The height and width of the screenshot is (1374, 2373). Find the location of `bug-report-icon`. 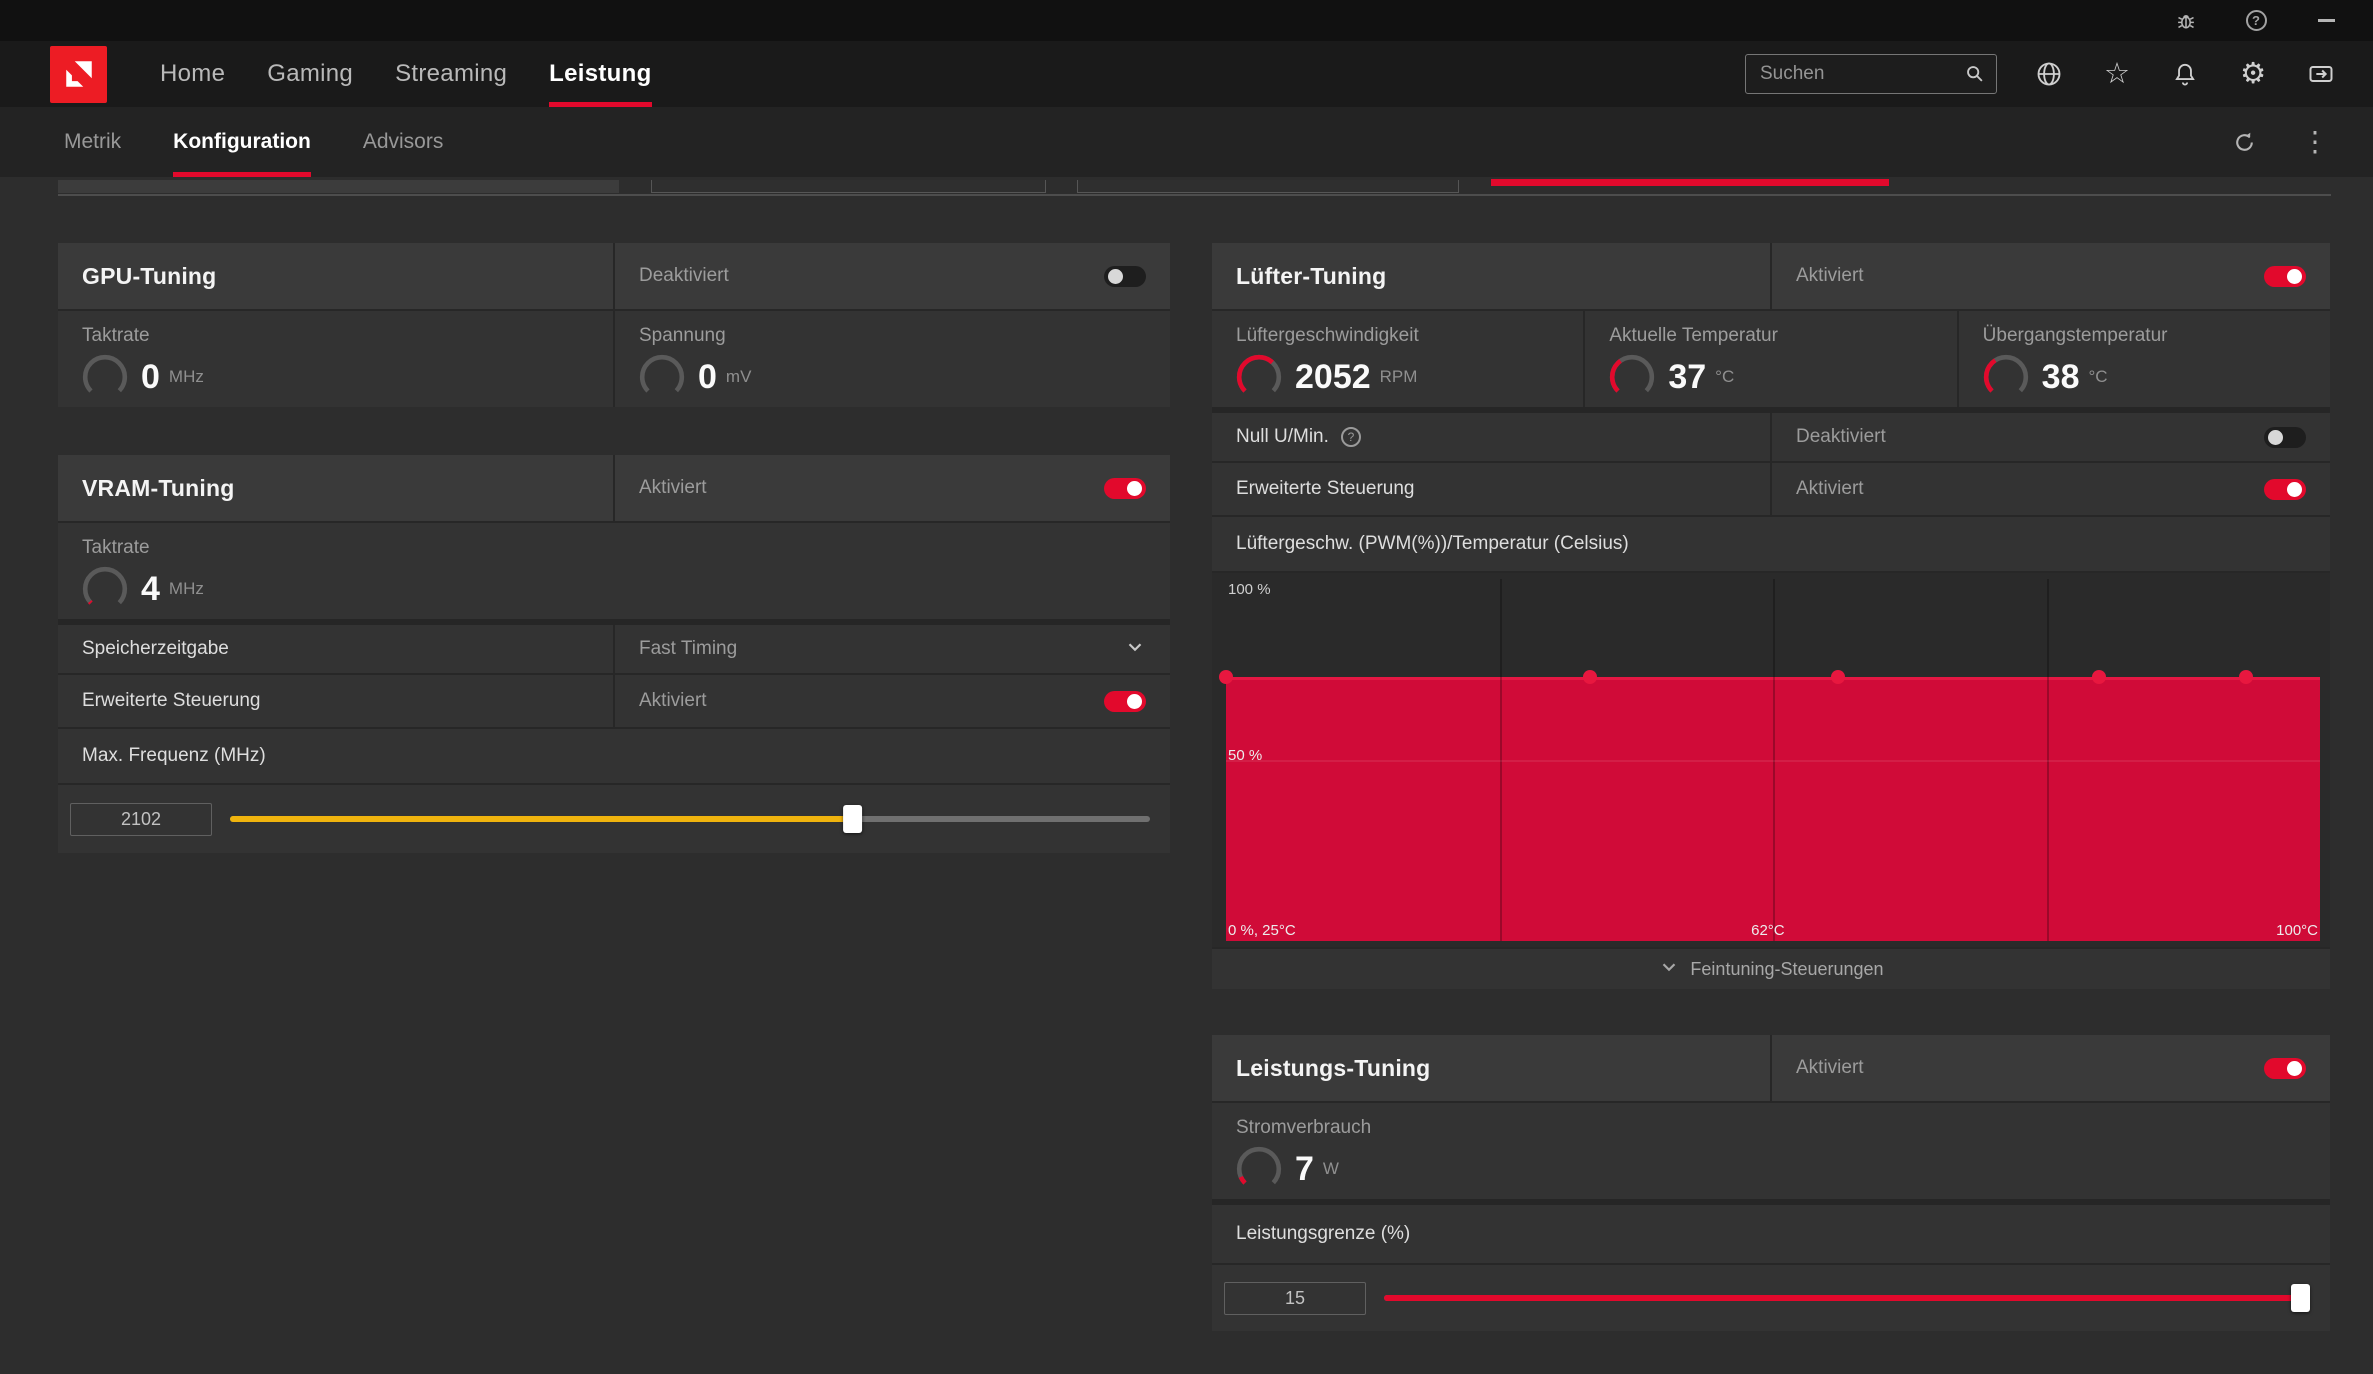

bug-report-icon is located at coordinates (2186, 21).